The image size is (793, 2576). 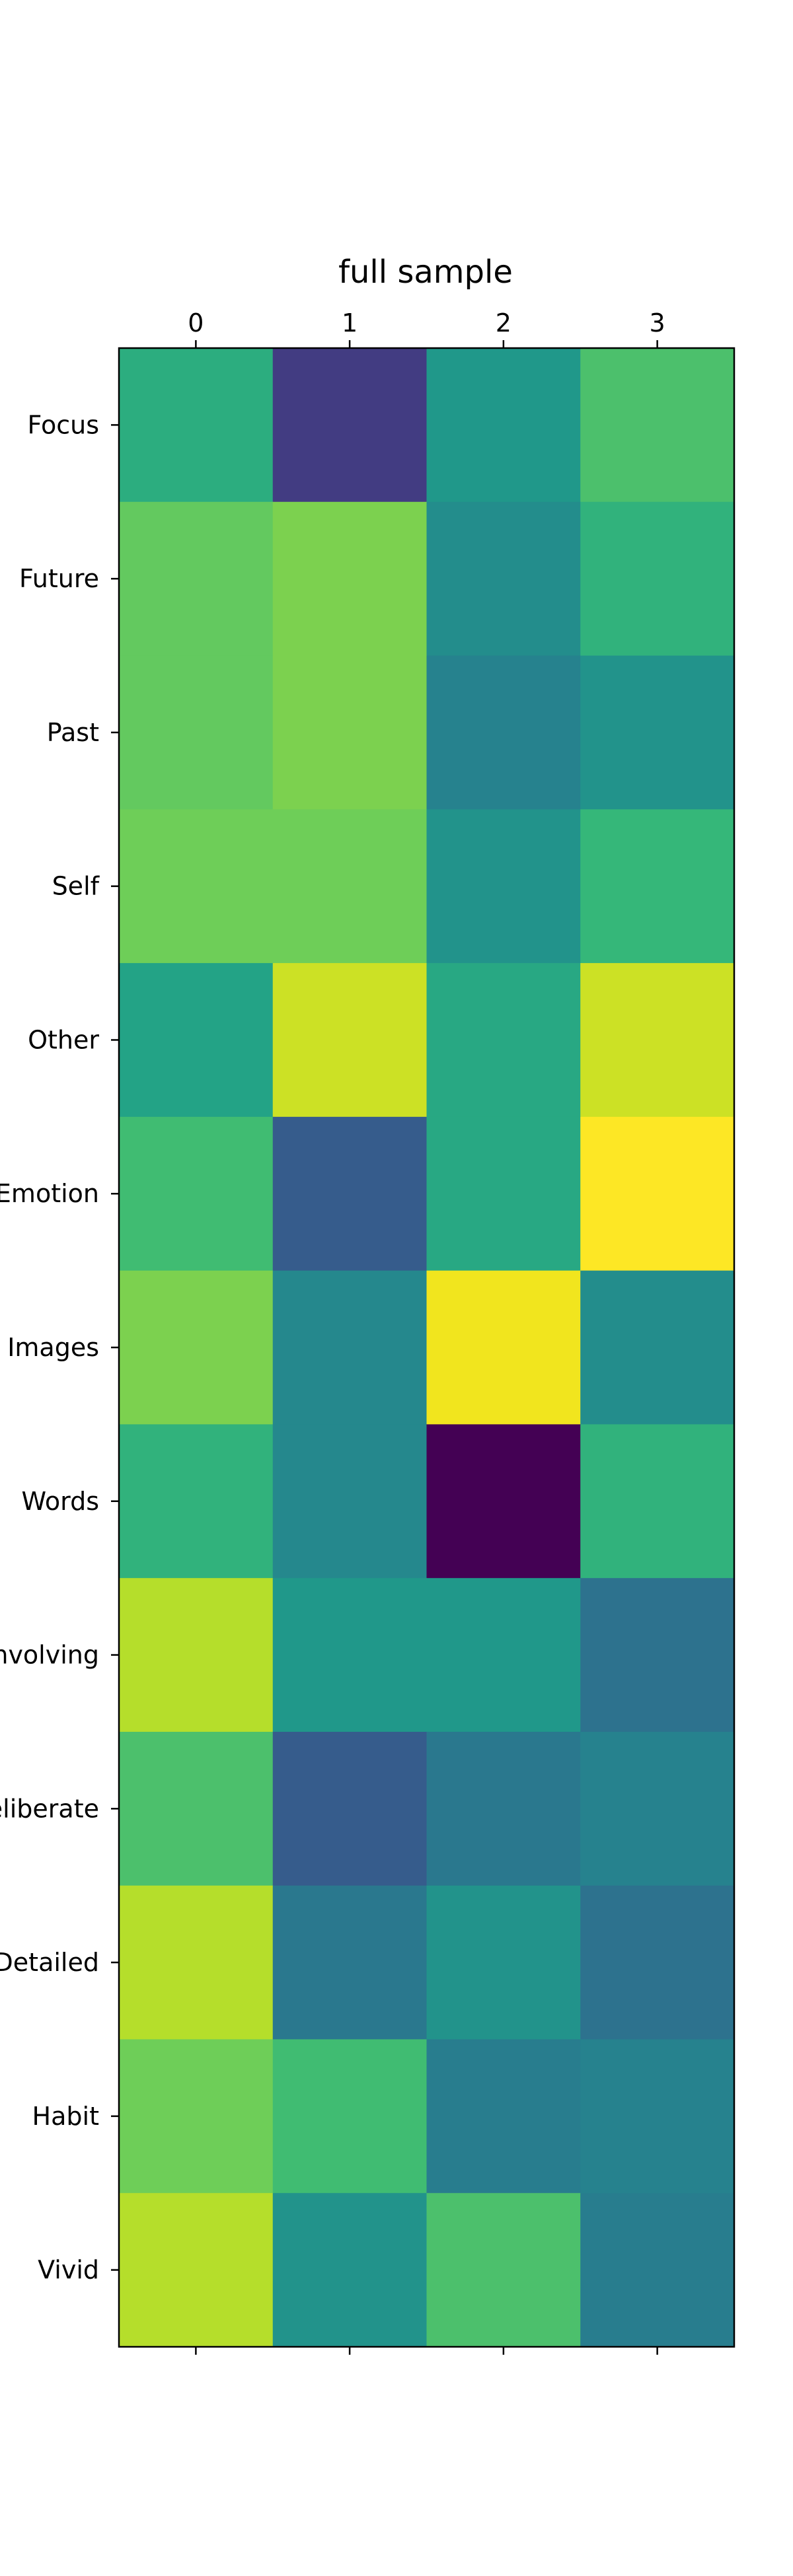 I want to click on x-axis-bottom, so click(x=427, y=2351).